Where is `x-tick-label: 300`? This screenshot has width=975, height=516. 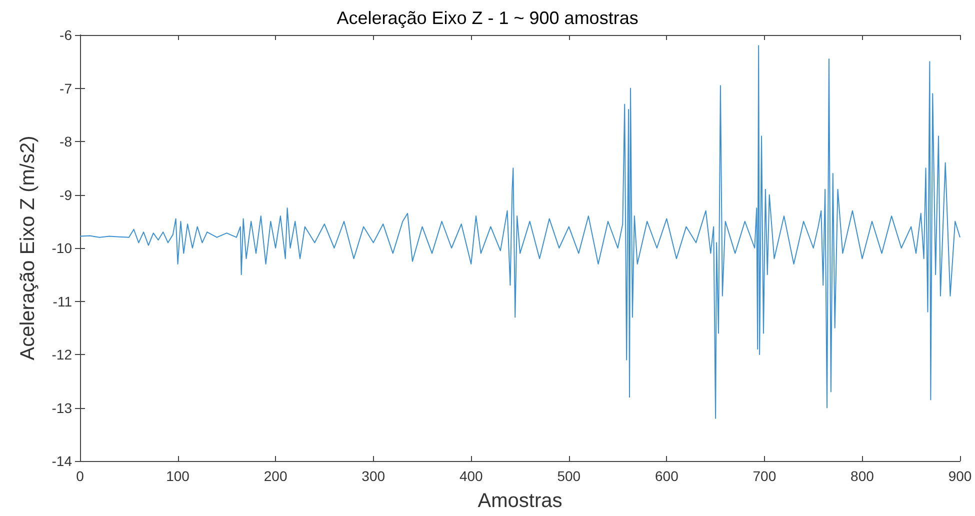 x-tick-label: 300 is located at coordinates (374, 476).